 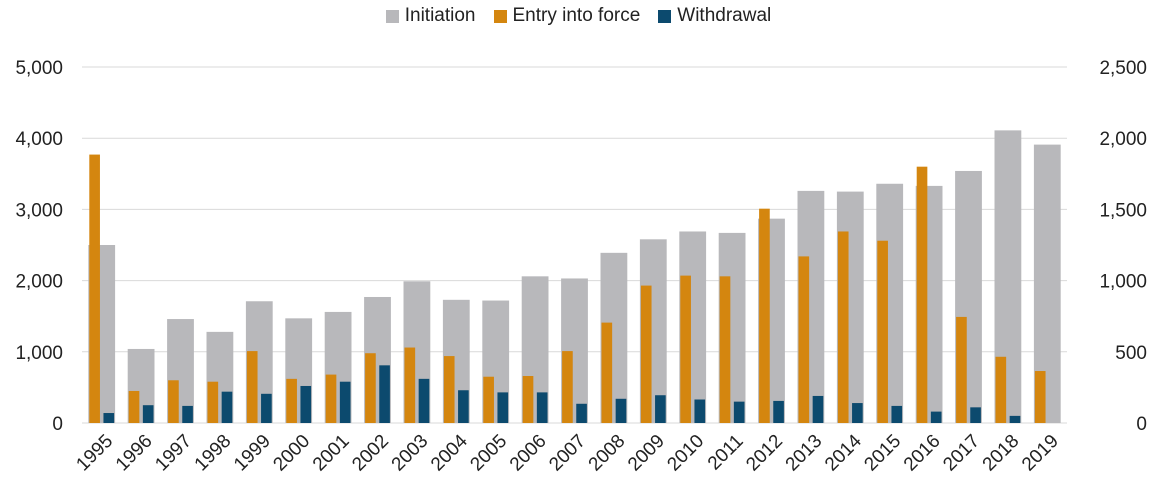 I want to click on y-left-tick-label: 1,000, so click(x=39, y=353).